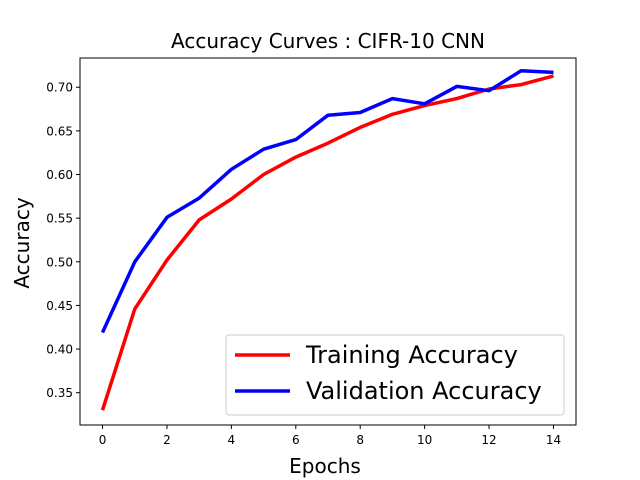 Image resolution: width=640 pixels, height=480 pixels. Describe the element at coordinates (59, 393) in the screenshot. I see `y-tick-label: 0.35` at that location.